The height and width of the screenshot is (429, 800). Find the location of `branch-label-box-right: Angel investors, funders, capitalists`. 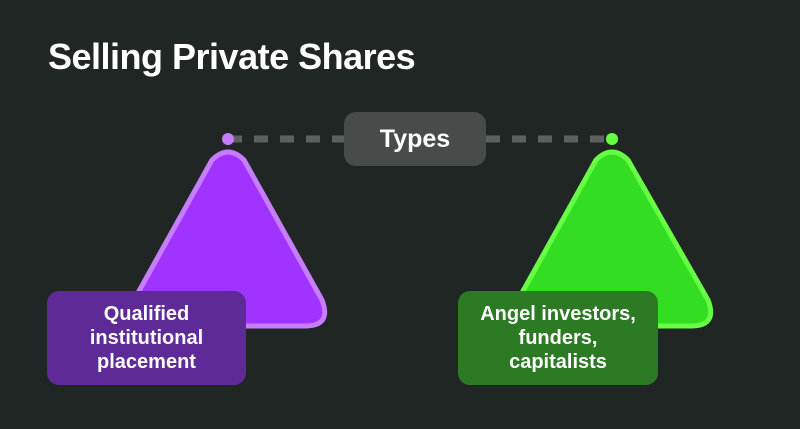

branch-label-box-right: Angel investors, funders, capitalists is located at coordinates (558, 338).